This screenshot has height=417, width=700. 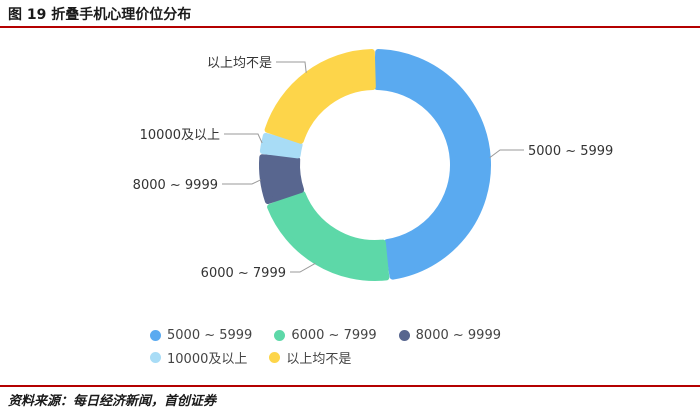 What do you see at coordinates (570, 151) in the screenshot?
I see `slice-label-0: 5000 ~ 5999` at bounding box center [570, 151].